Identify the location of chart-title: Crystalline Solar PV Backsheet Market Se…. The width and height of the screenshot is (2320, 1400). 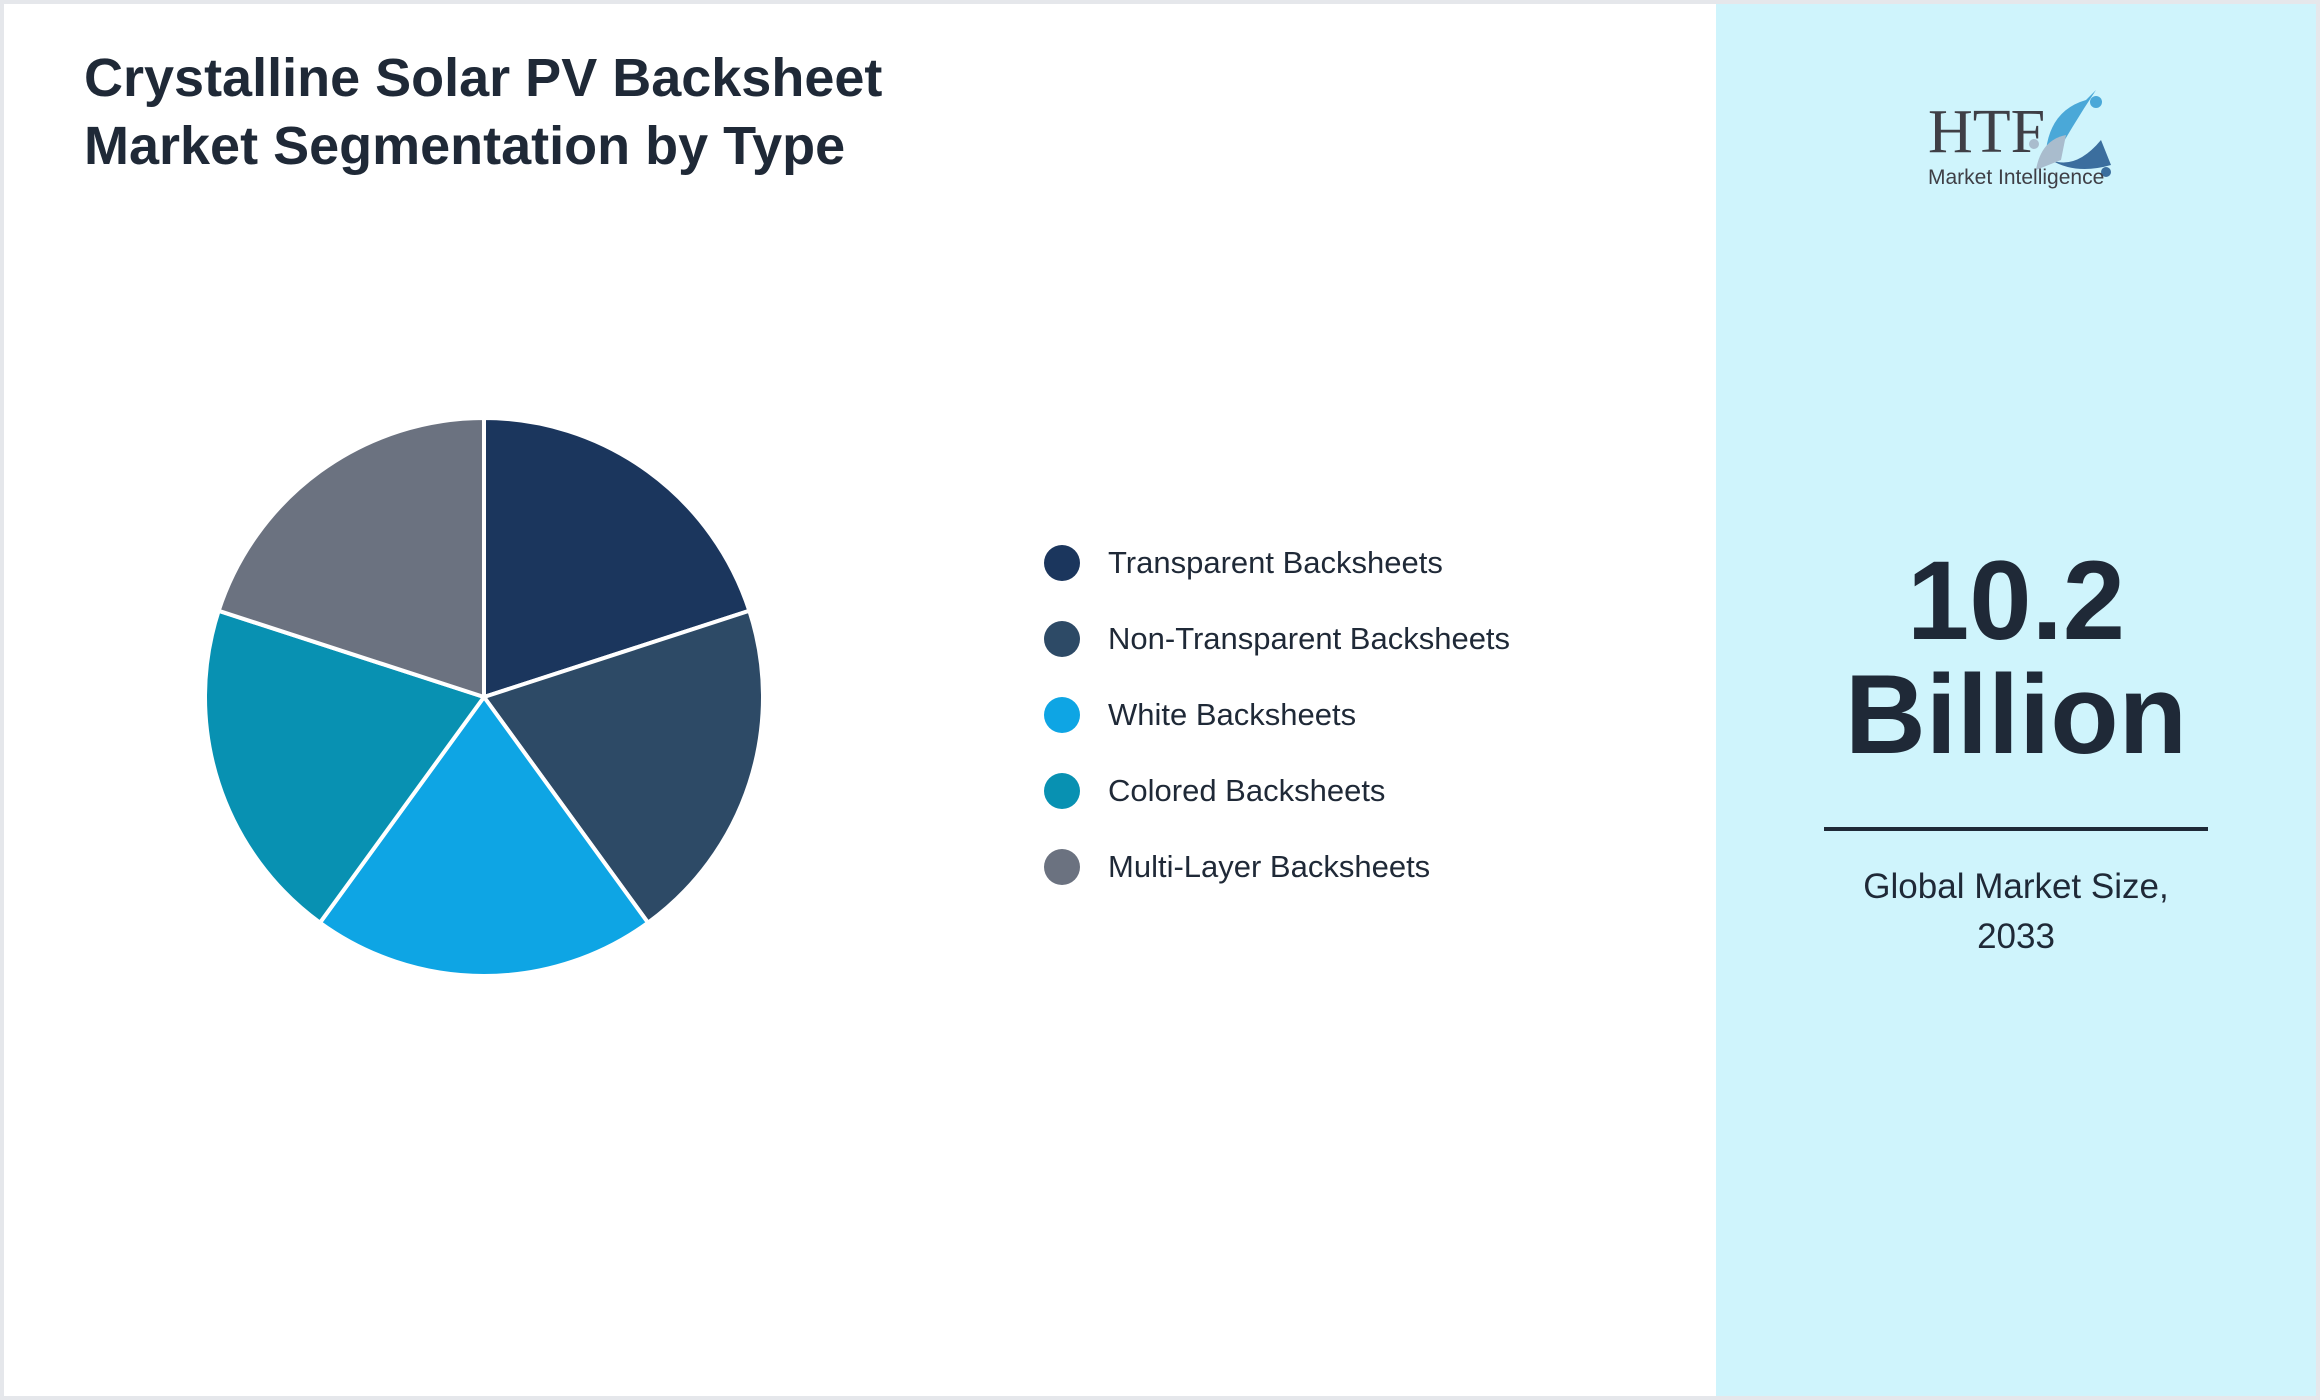
(483, 112).